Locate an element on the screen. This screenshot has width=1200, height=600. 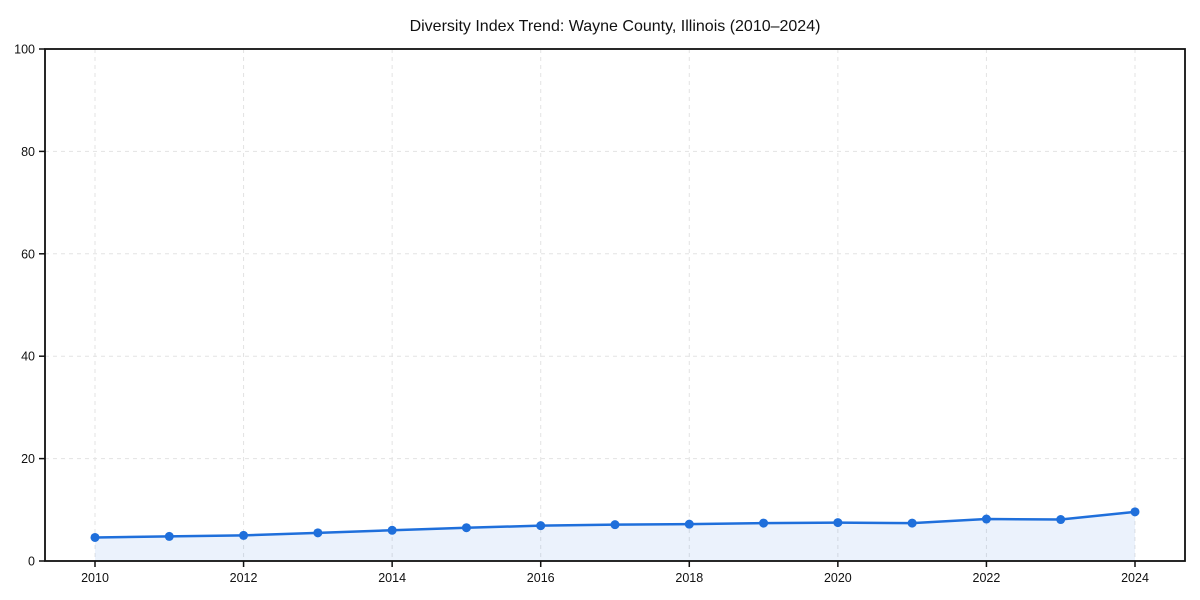
x-tick-label: 2016 is located at coordinates (541, 578).